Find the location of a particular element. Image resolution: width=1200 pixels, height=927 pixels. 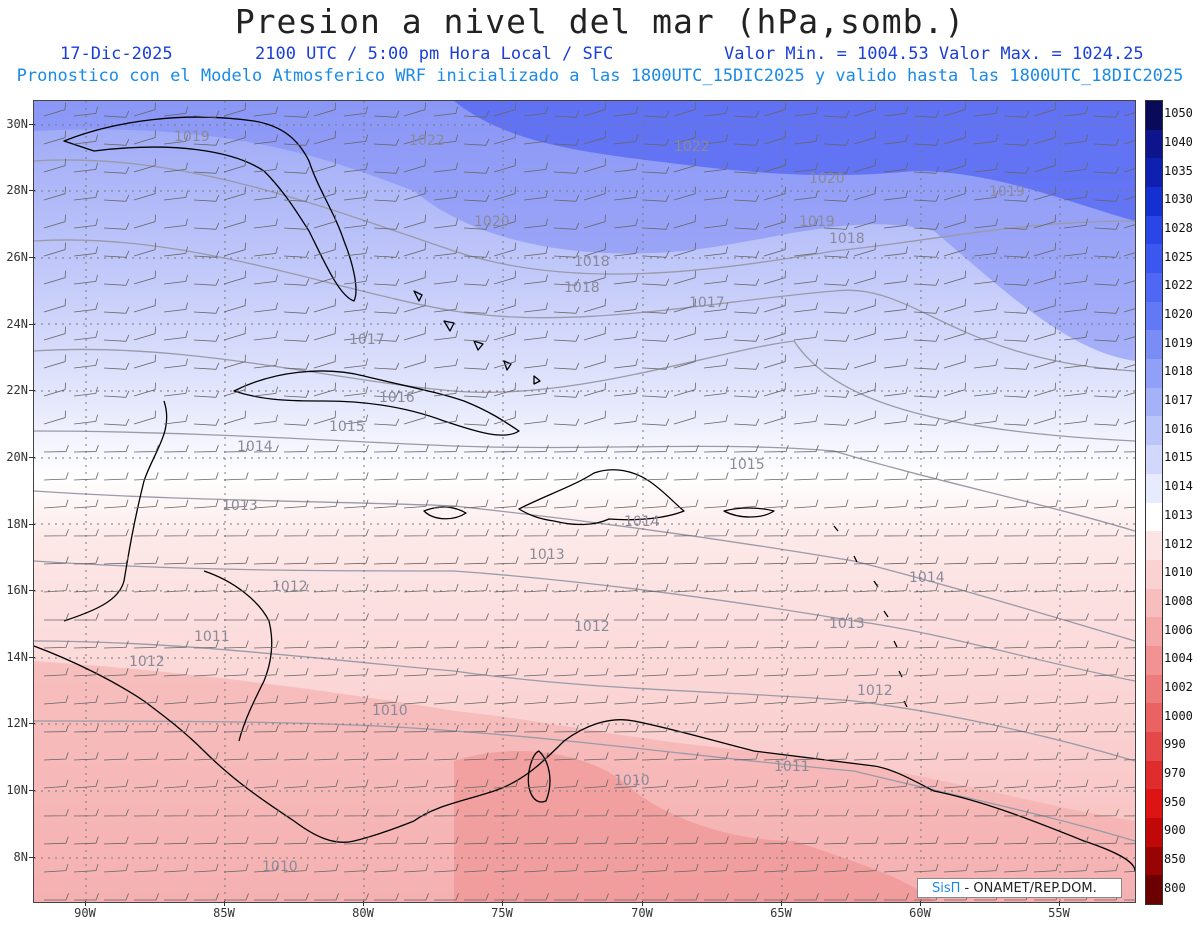

lat-tick is located at coordinates (32, 590).